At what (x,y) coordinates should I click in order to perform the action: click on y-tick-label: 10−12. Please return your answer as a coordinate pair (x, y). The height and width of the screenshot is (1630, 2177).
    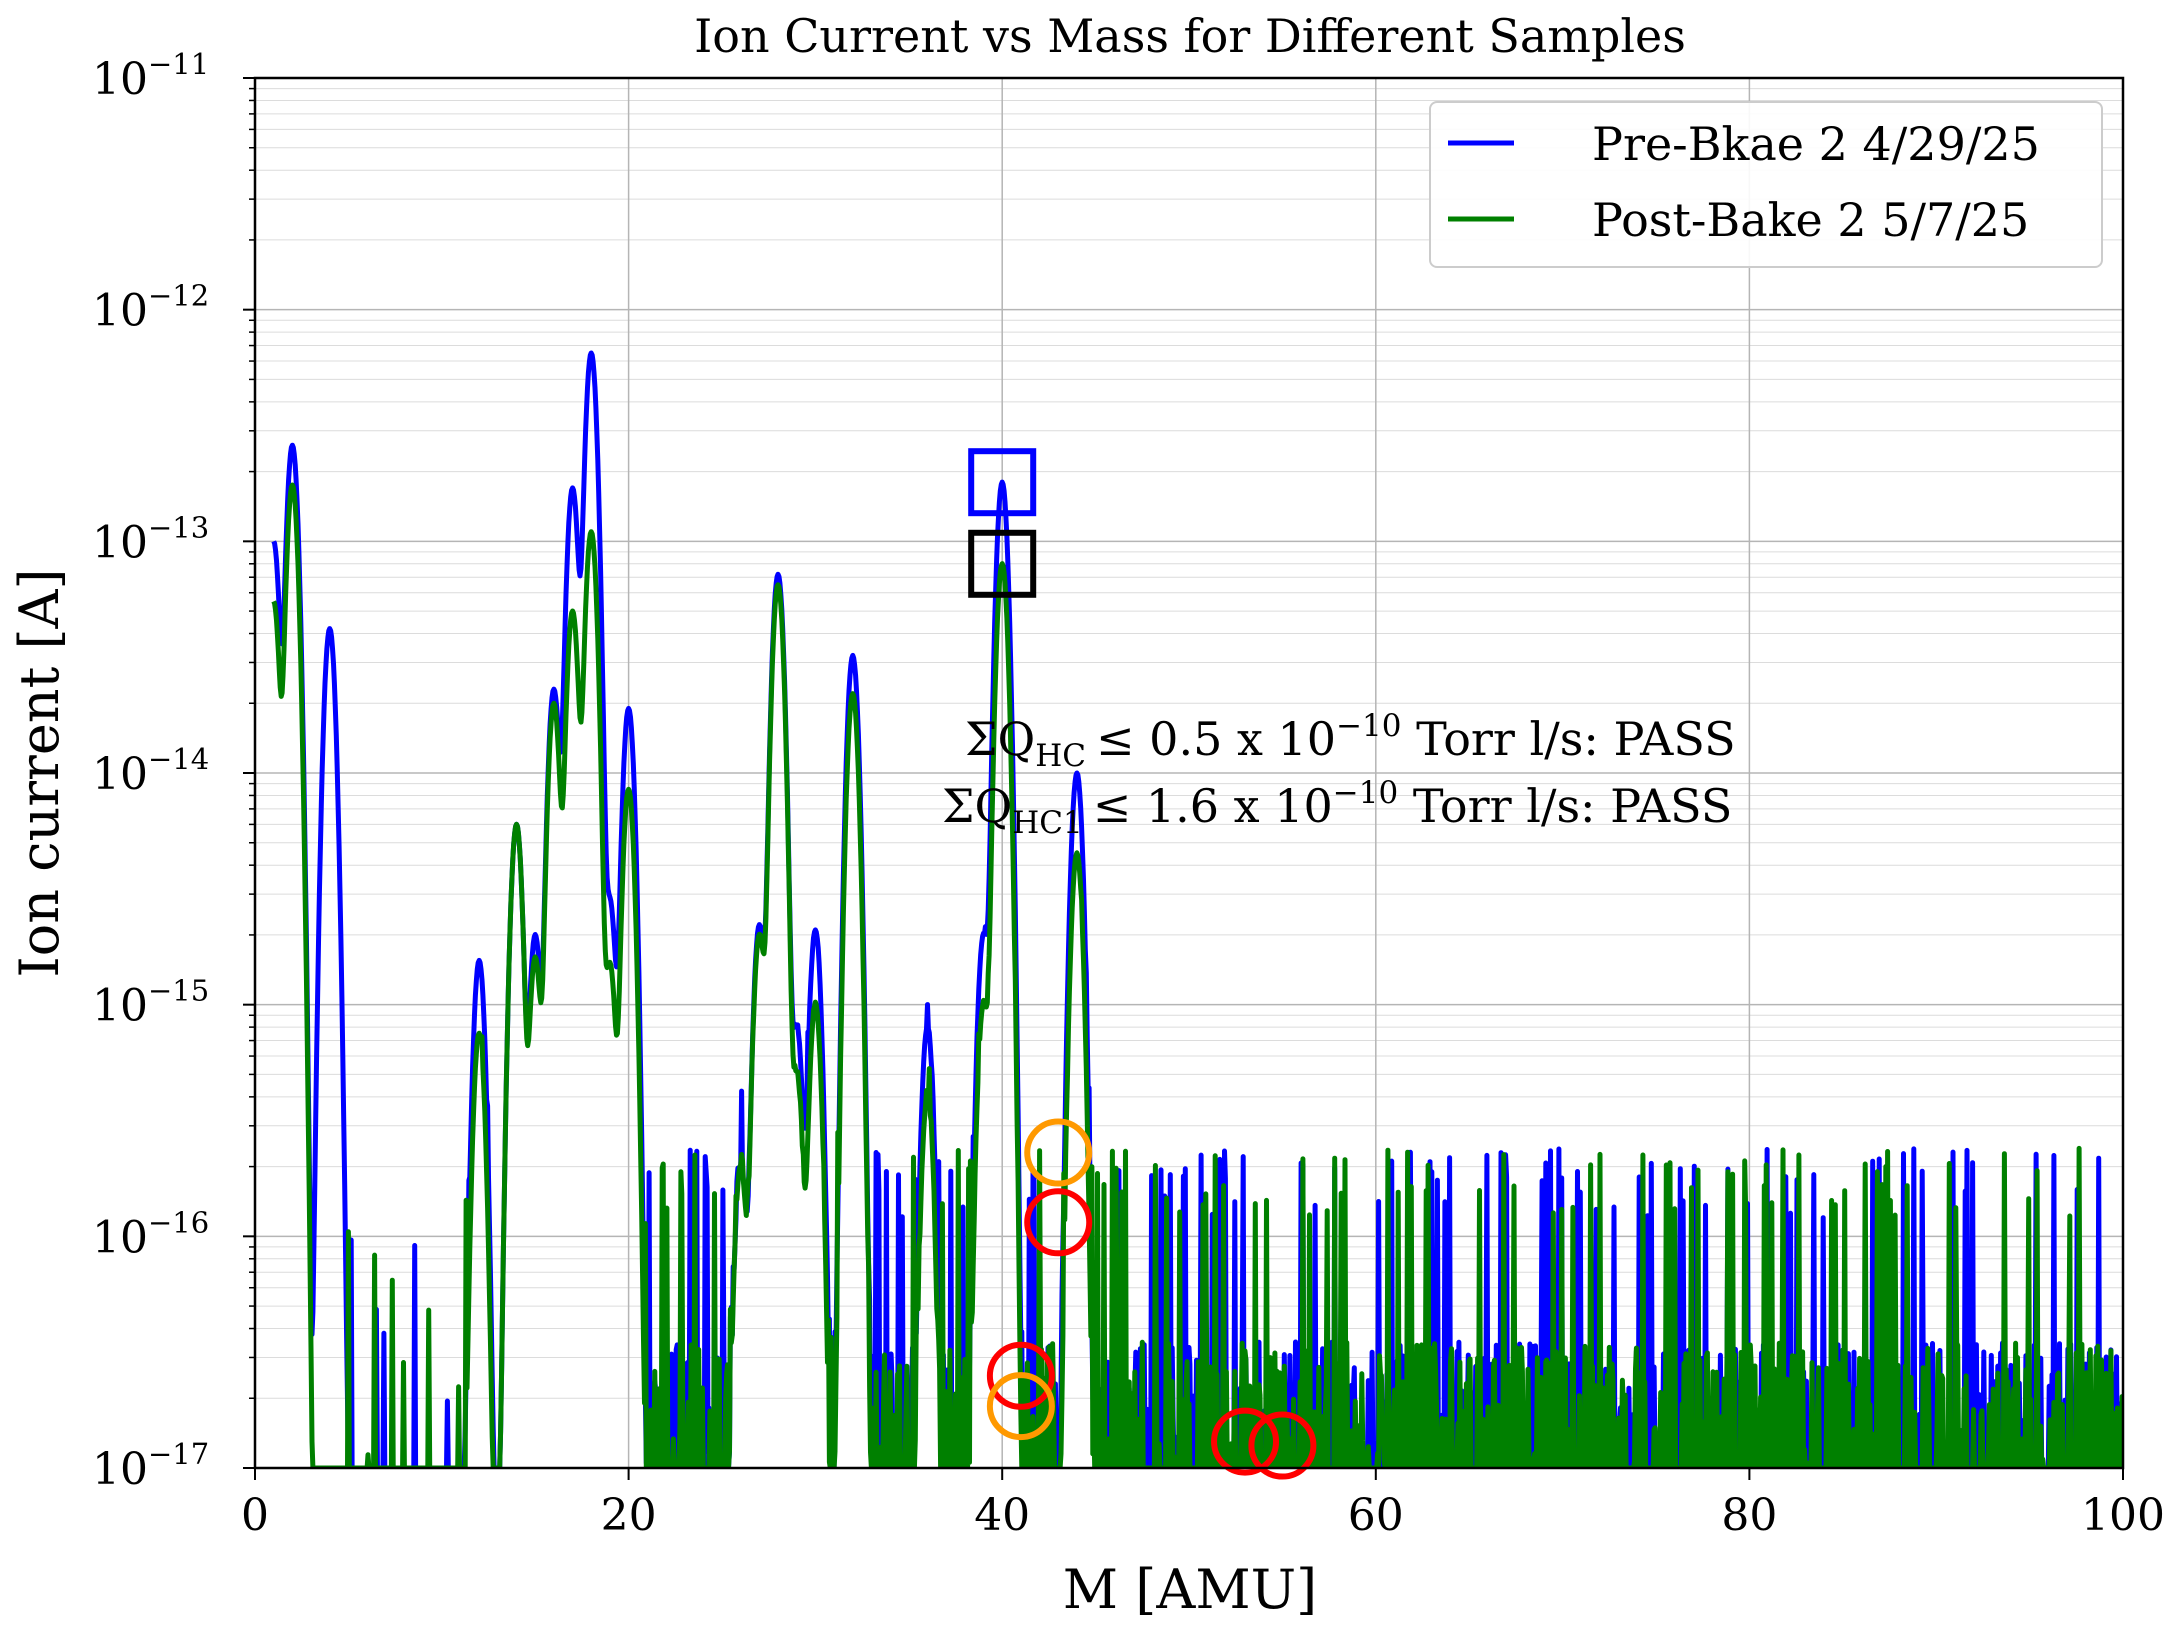
    Looking at the image, I should click on (150, 308).